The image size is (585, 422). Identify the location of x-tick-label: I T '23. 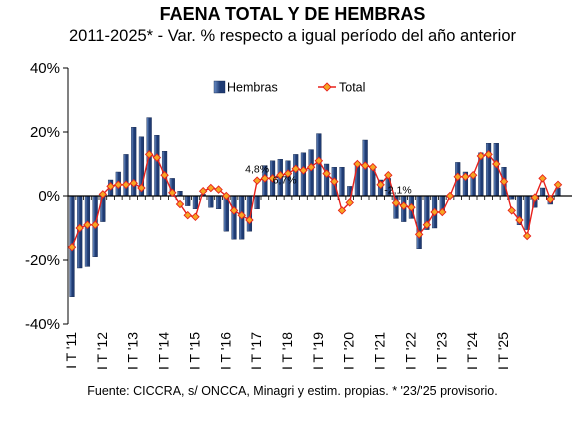
(441, 351).